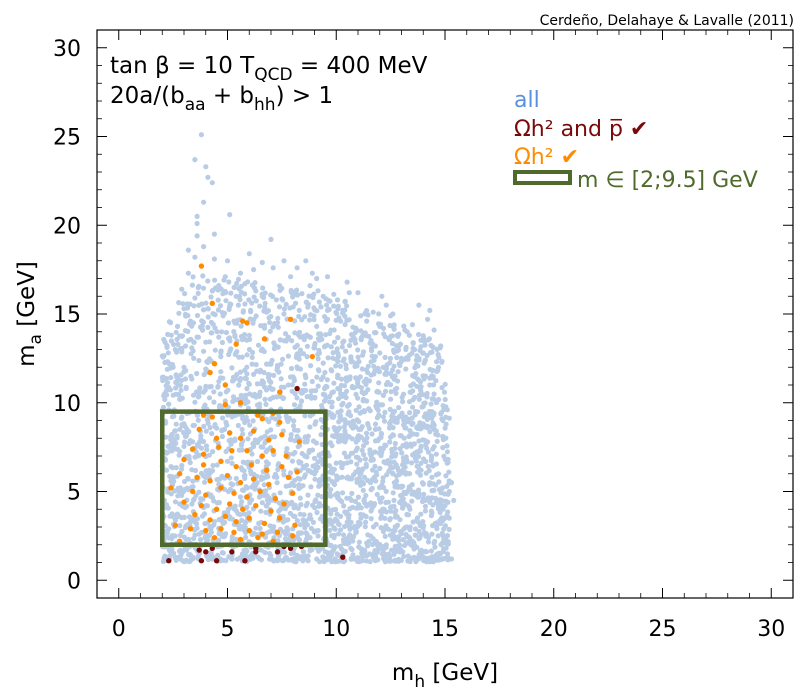 This screenshot has width=800, height=700. Describe the element at coordinates (343, 557) in the screenshot. I see `point-omega-pbar` at that location.